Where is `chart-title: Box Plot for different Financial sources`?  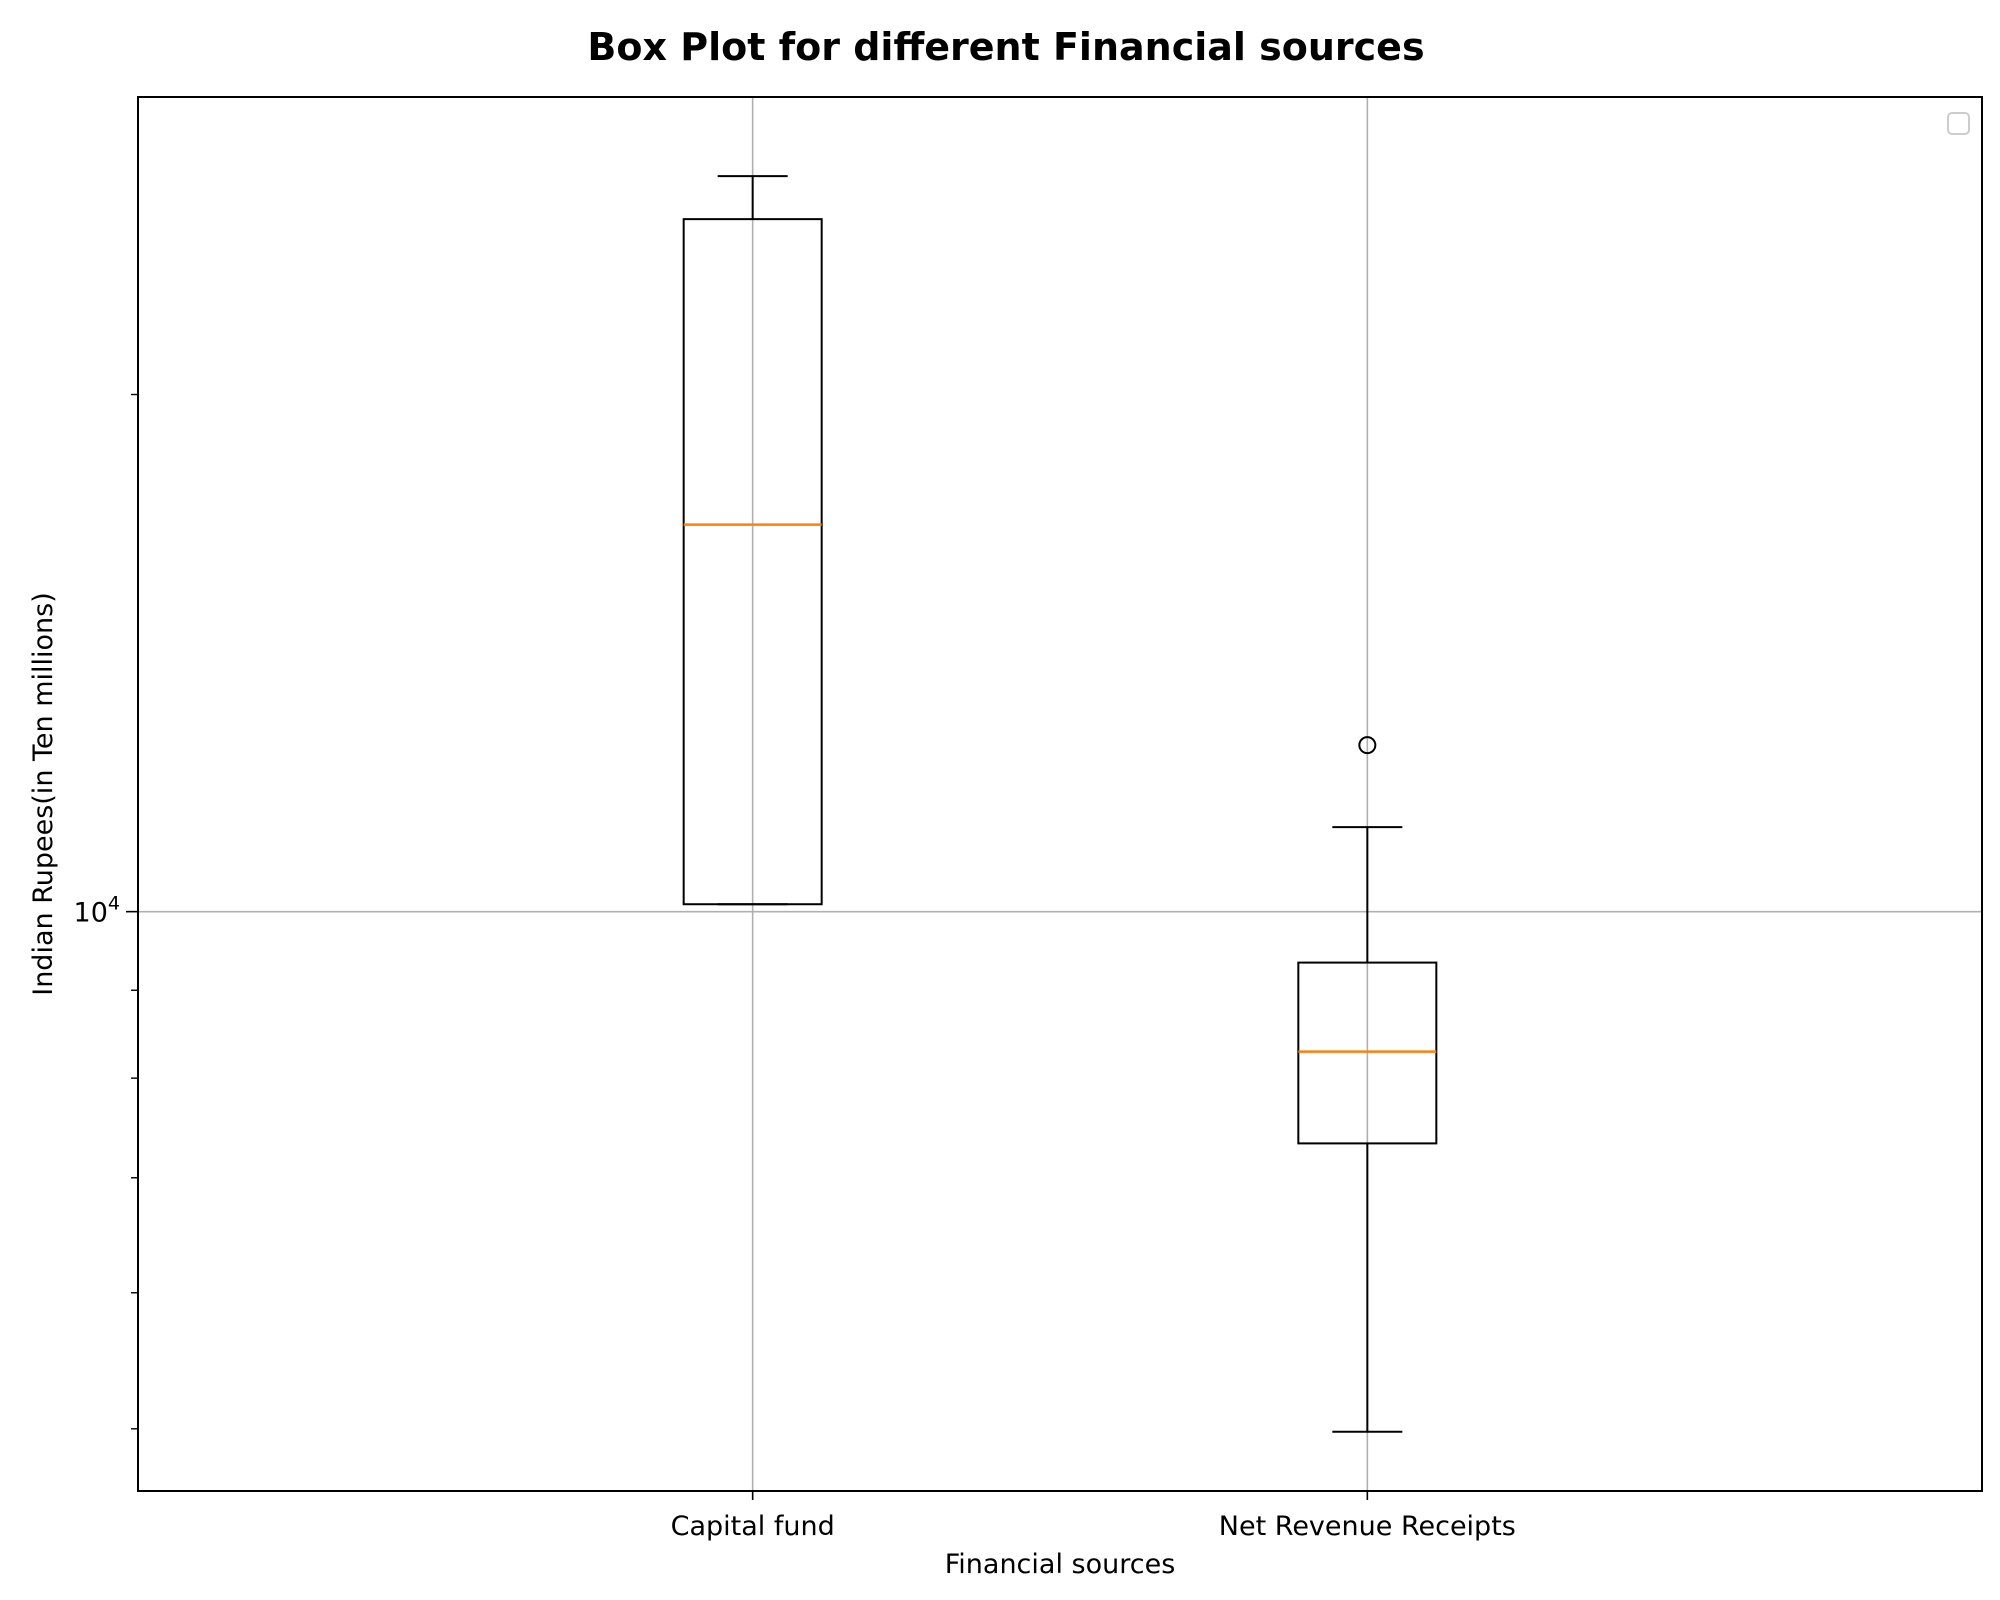
chart-title: Box Plot for different Financial sources is located at coordinates (1005, 47).